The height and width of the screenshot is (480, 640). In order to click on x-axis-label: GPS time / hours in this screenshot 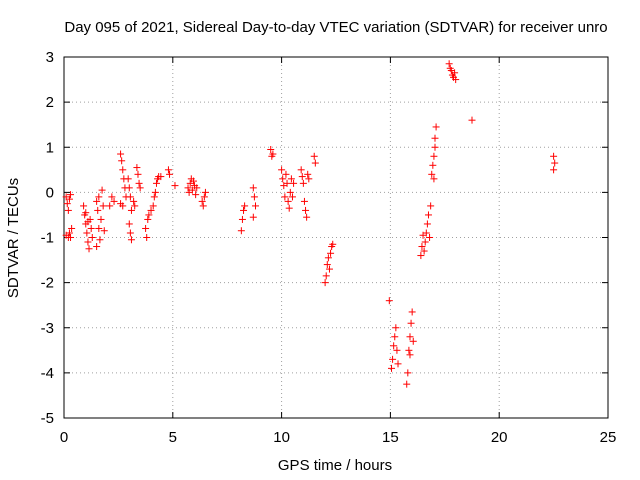, I will do `click(335, 465)`.